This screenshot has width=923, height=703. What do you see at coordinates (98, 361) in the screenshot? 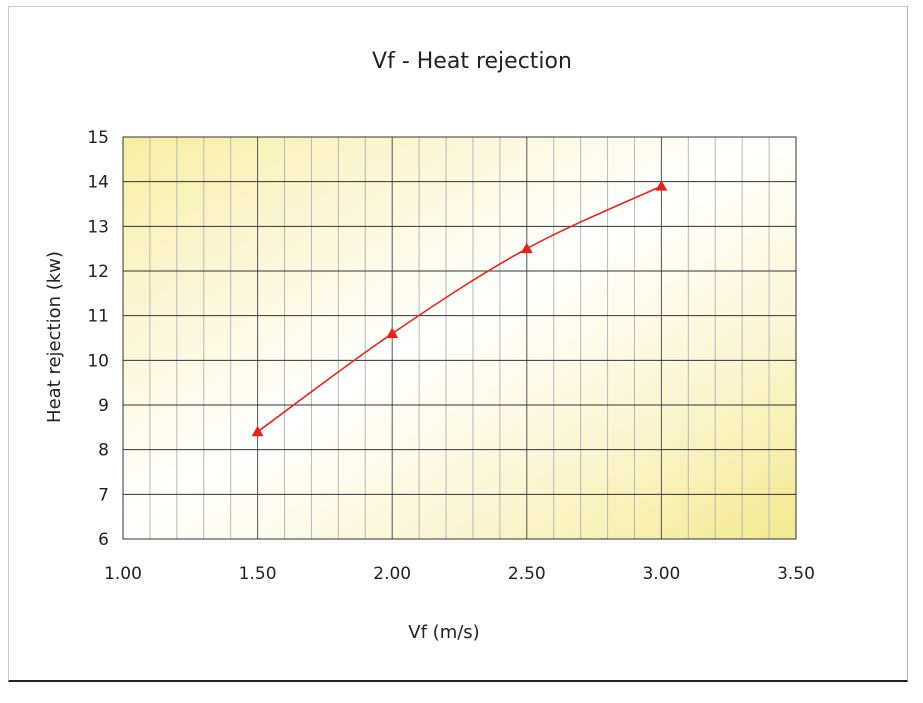
I see `y-tick-label: 10` at bounding box center [98, 361].